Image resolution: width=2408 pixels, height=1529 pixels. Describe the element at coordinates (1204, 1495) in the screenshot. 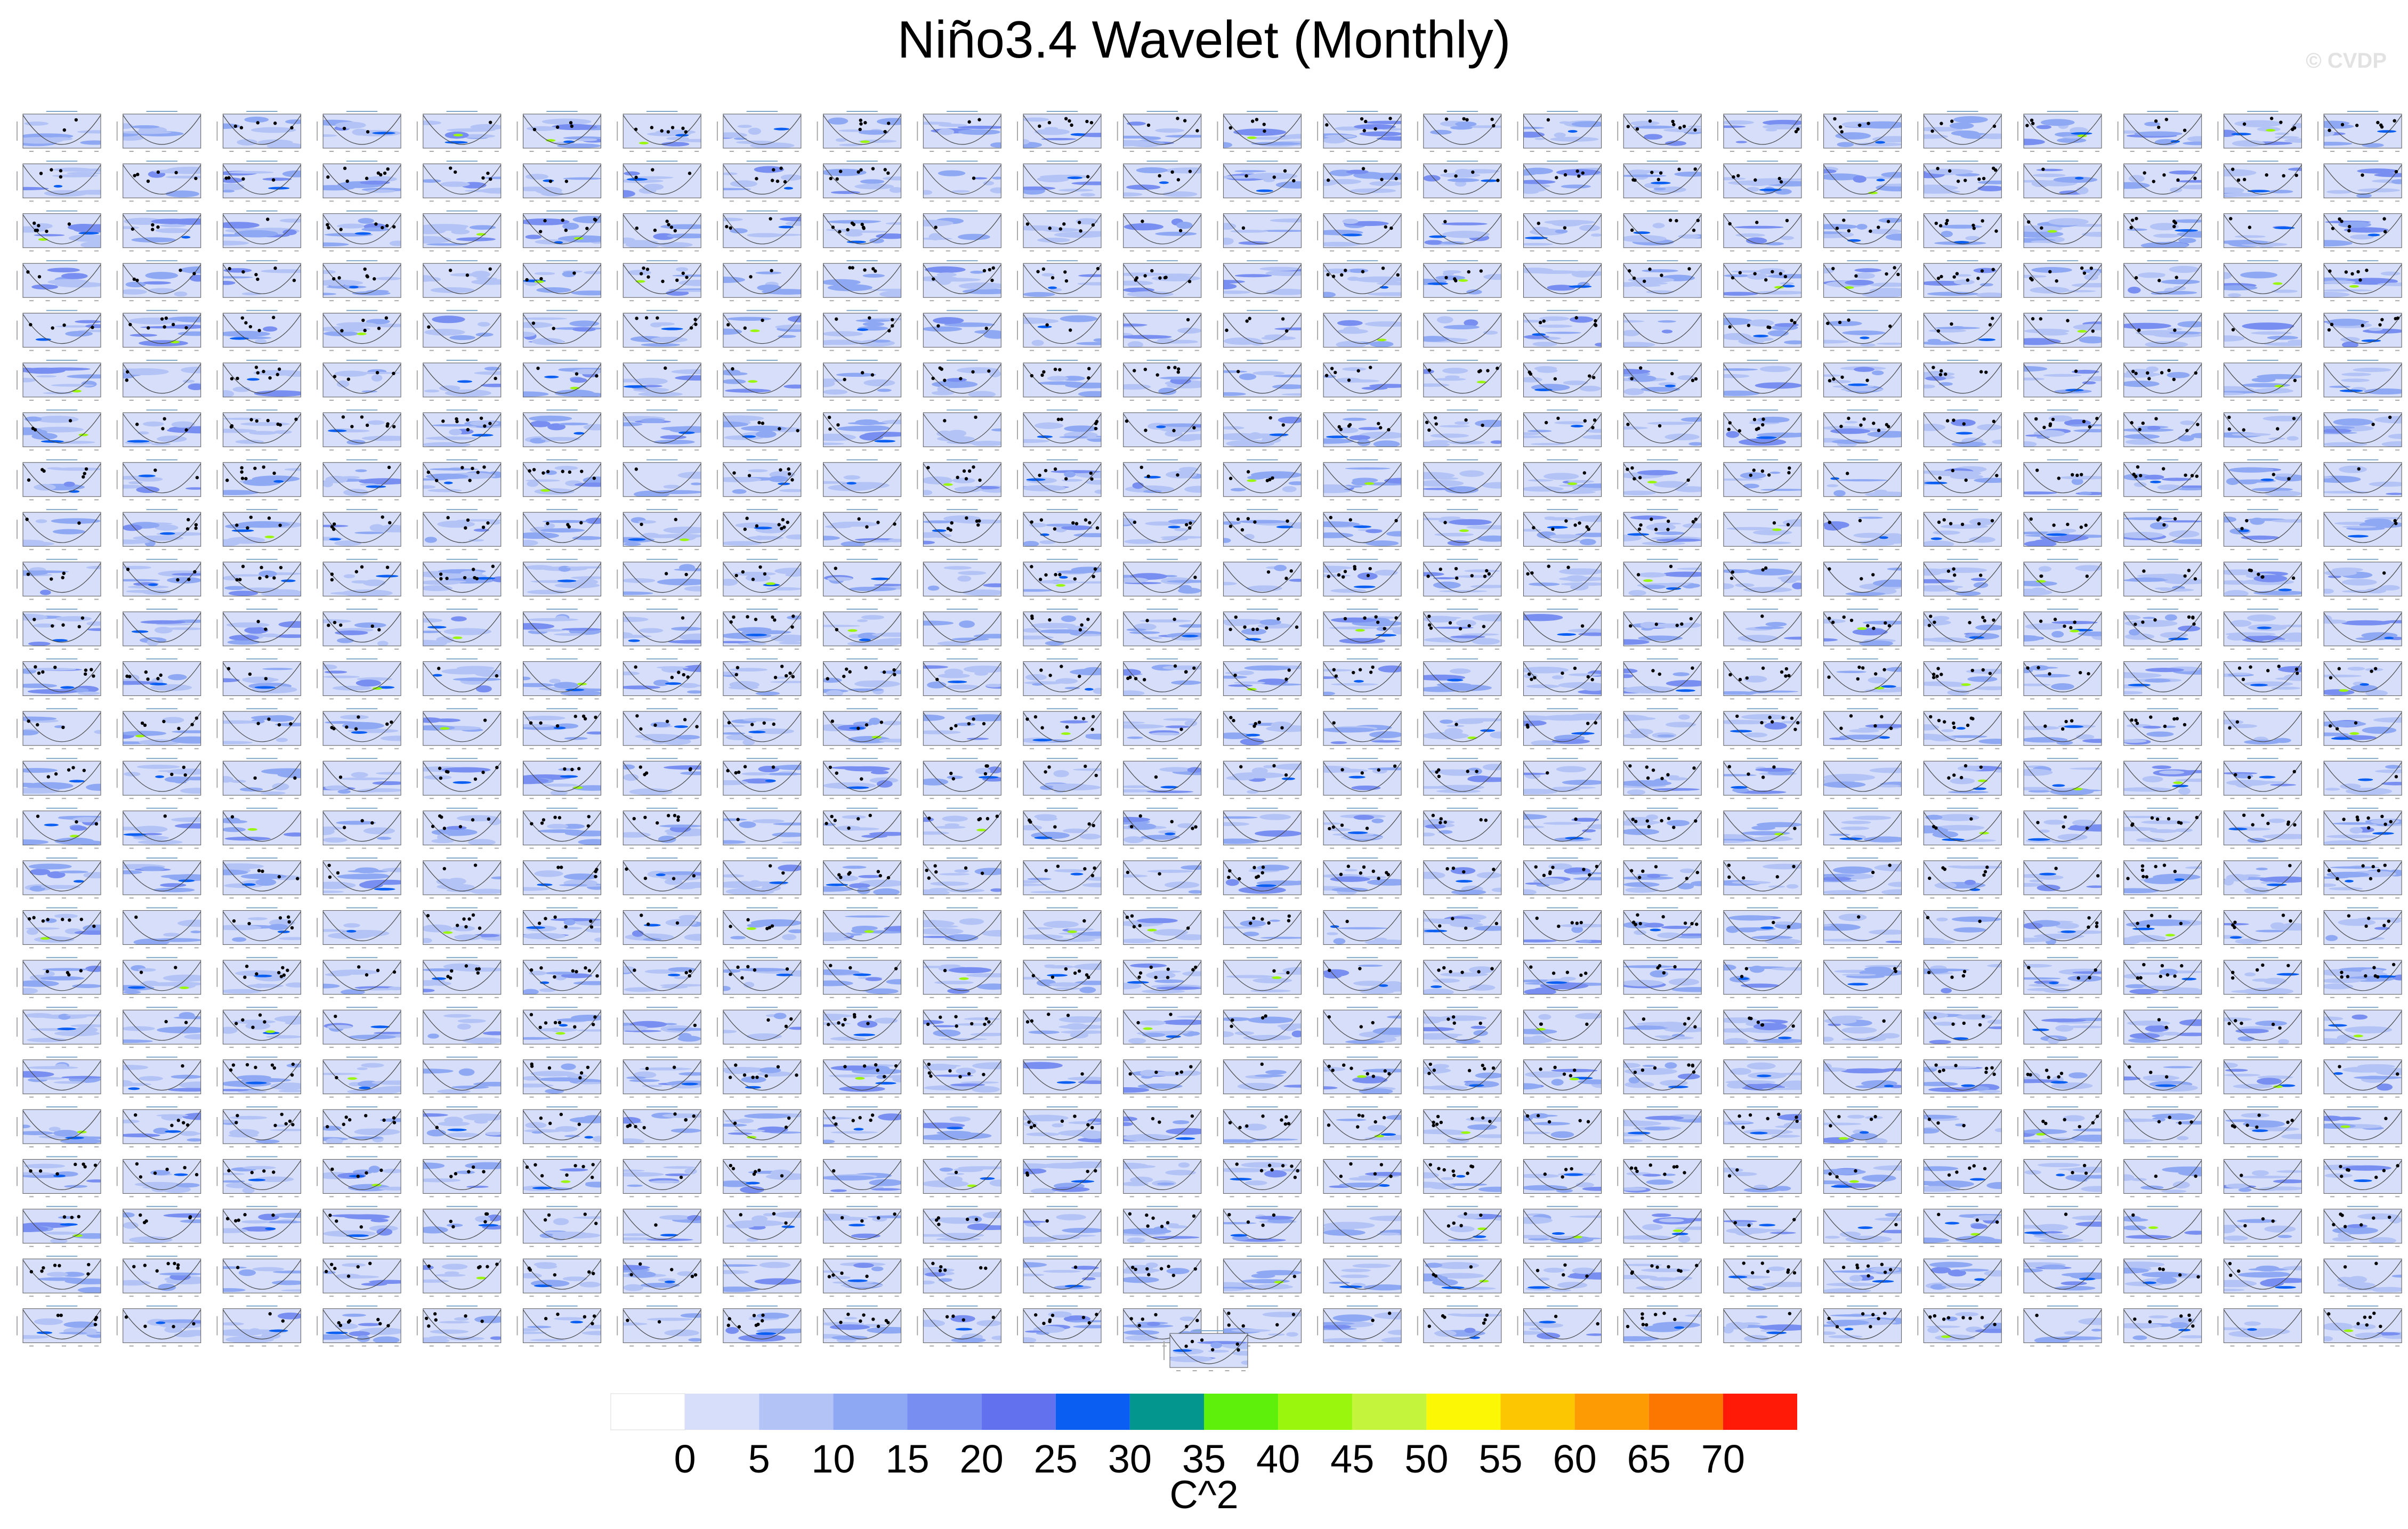

I see `colorbar-label: C^2` at that location.